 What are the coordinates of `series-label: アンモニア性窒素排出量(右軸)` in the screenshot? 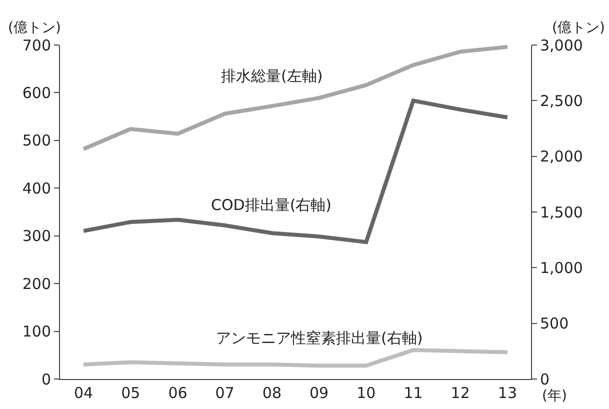 It's located at (319, 338).